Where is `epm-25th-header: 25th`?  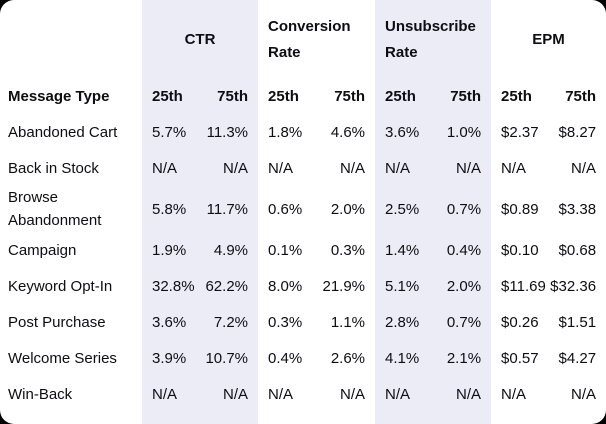 epm-25th-header: 25th is located at coordinates (516, 96).